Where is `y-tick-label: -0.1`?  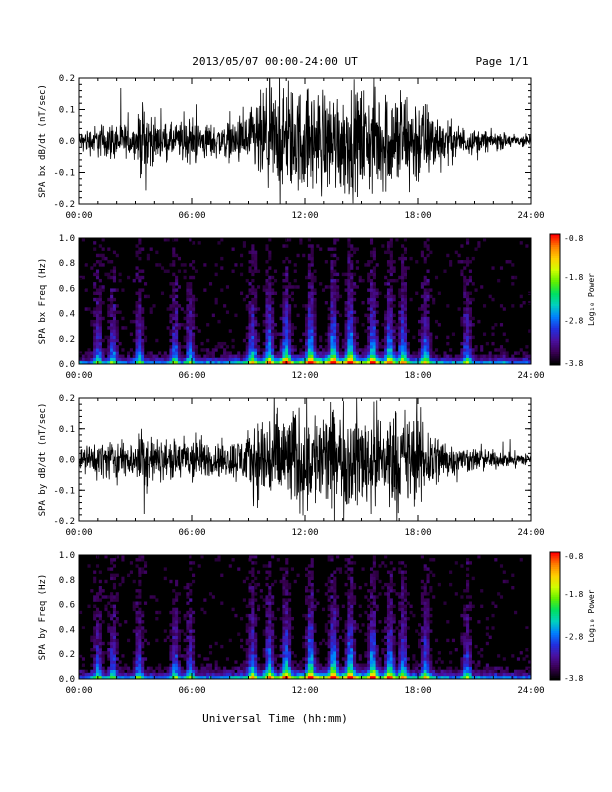 y-tick-label: -0.1 is located at coordinates (64, 491).